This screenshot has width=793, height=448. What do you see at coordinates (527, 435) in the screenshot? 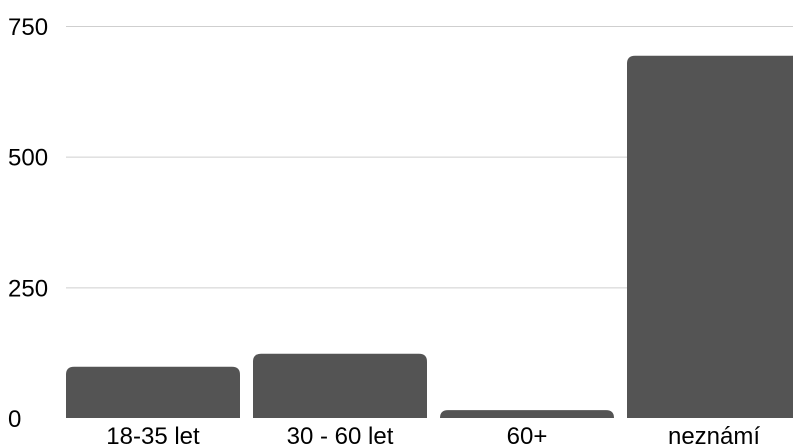
I see `x-tick-label-3: 60+` at bounding box center [527, 435].